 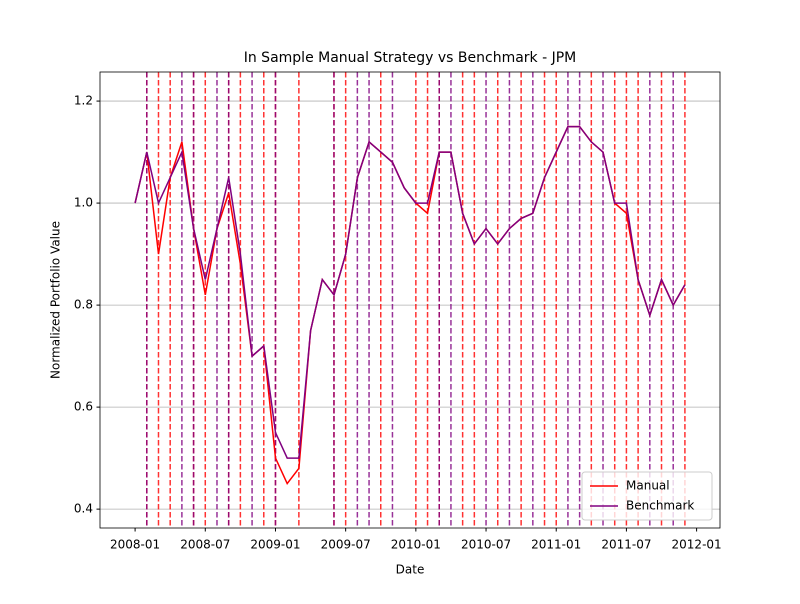 I want to click on y-tick-label: 0.6, so click(x=83, y=407).